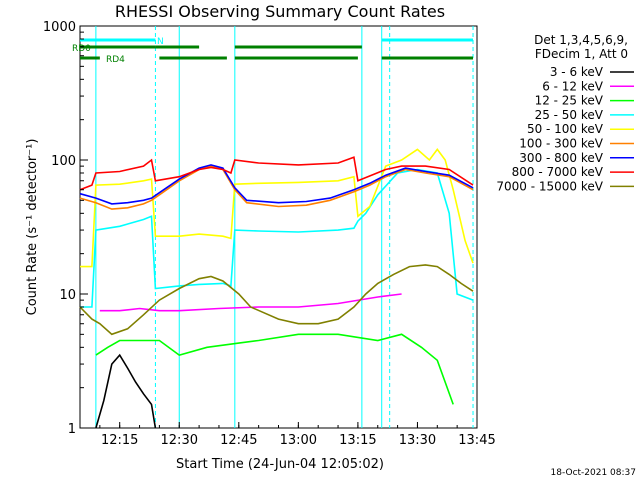 Image resolution: width=640 pixels, height=480 pixels. What do you see at coordinates (565, 129) in the screenshot?
I see `legend-label-4: 50 - 100 keV` at bounding box center [565, 129].